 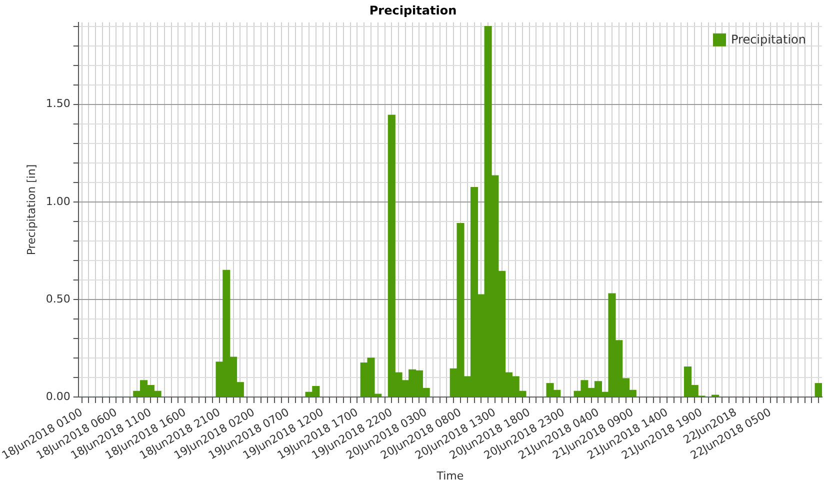 I want to click on y-axis-title: Precipitation [in], so click(x=31, y=210).